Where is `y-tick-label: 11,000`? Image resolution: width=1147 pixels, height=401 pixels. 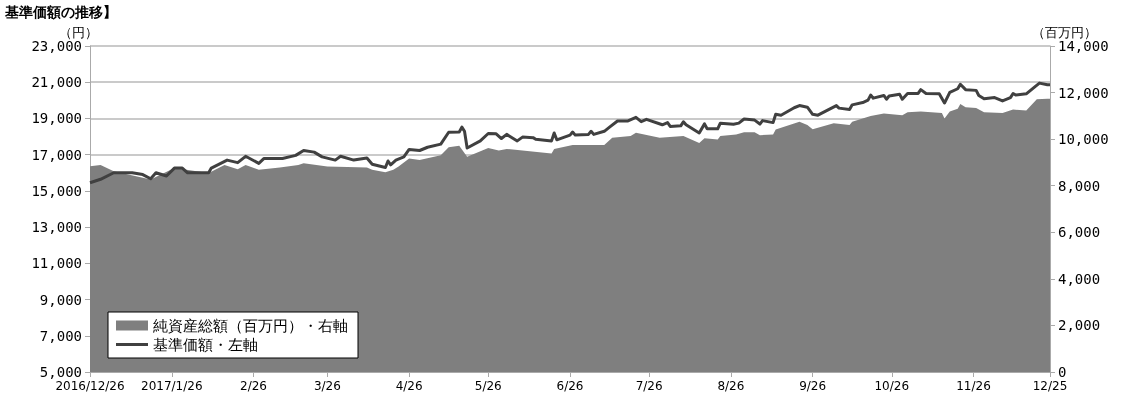
y-tick-label: 11,000 is located at coordinates (56, 263).